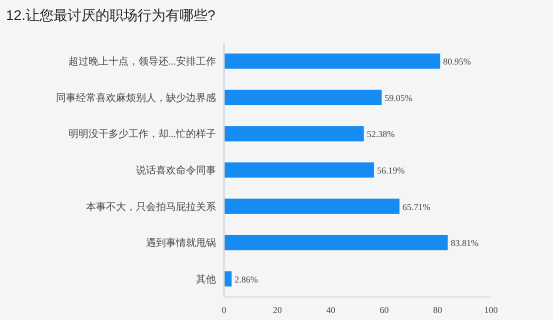 Image resolution: width=553 pixels, height=320 pixels. What do you see at coordinates (136, 98) in the screenshot?
I see `y-tick-label: 同事经常喜欢麻烦别人，缺少边界感` at bounding box center [136, 98].